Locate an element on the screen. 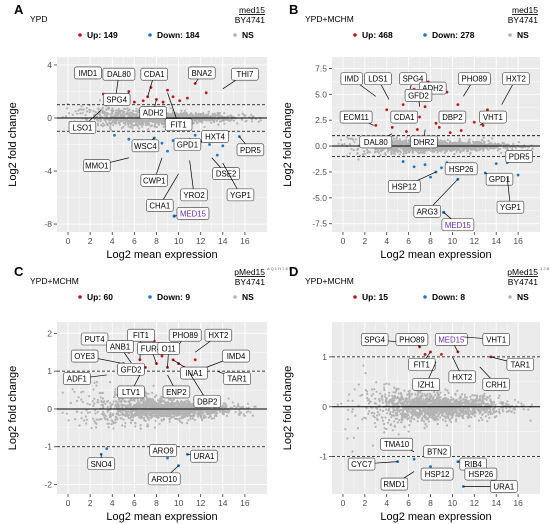 The width and height of the screenshot is (550, 524). gene-label: ADH2 is located at coordinates (153, 113).